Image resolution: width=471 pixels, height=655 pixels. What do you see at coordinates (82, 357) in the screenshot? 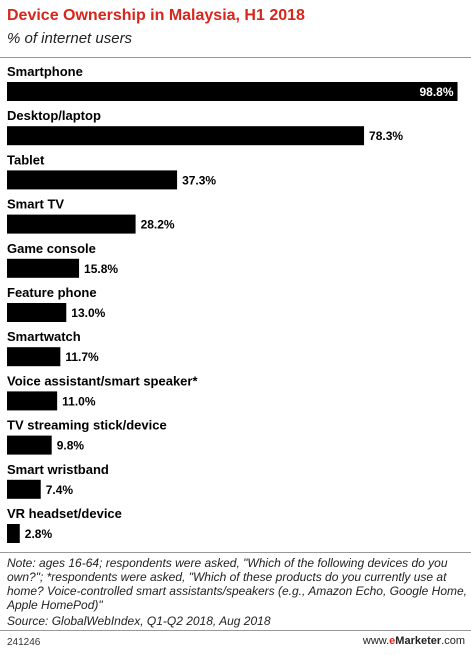
I see `value-label: 11.7%` at bounding box center [82, 357].